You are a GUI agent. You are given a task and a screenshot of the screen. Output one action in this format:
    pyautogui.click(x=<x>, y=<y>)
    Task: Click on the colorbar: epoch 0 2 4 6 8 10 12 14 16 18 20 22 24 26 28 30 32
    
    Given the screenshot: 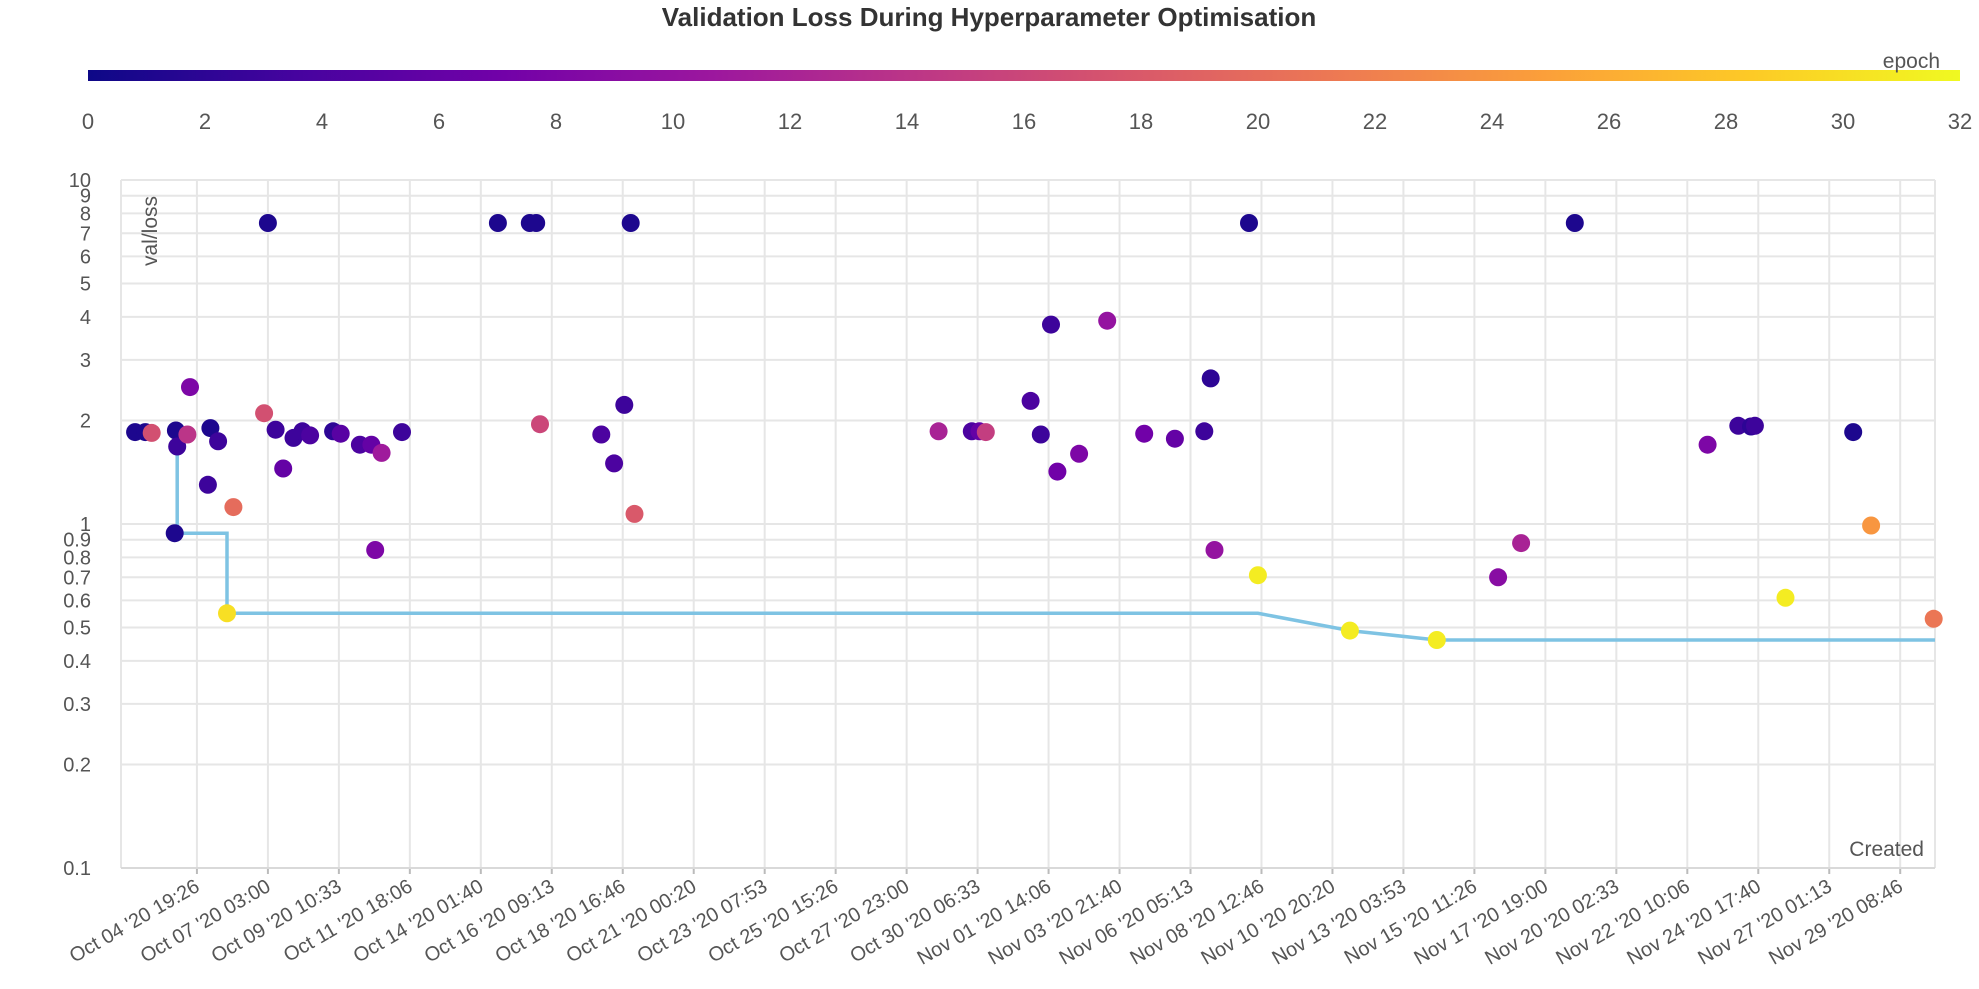 What is the action you would take?
    pyautogui.click(x=1027, y=92)
    